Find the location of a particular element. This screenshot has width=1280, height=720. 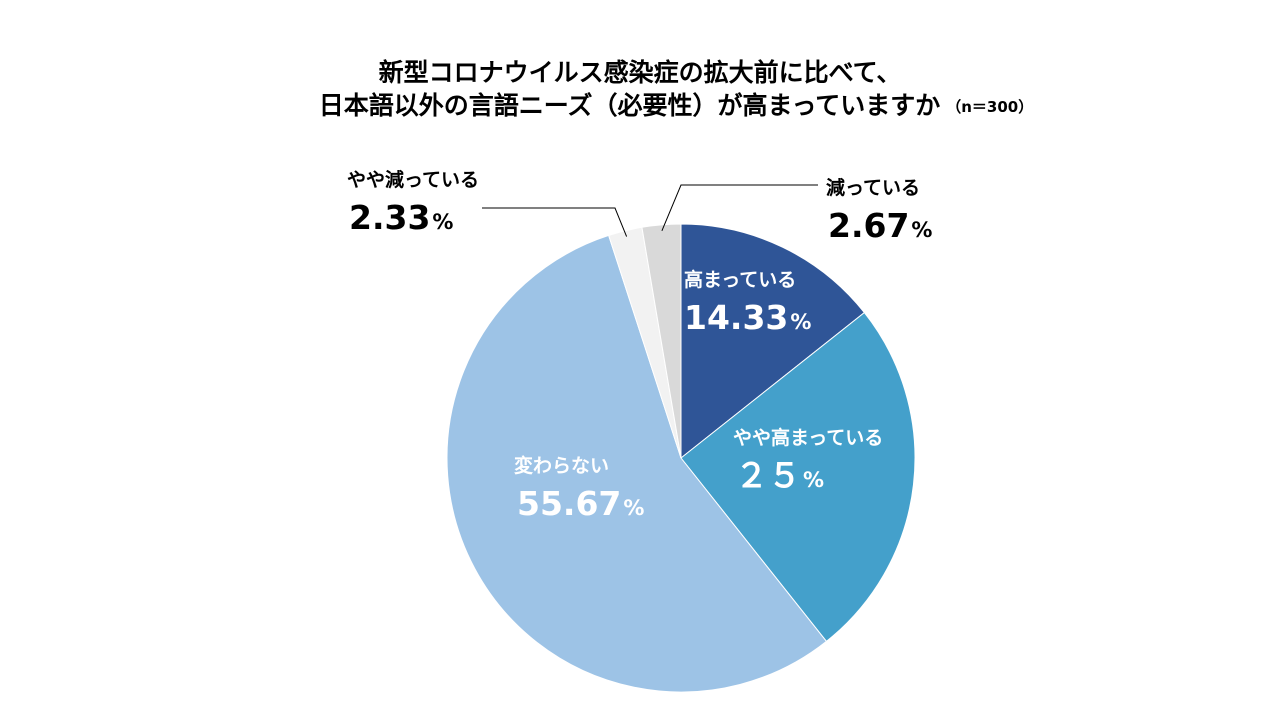

slice-category: やや高まっている is located at coordinates (808, 438).